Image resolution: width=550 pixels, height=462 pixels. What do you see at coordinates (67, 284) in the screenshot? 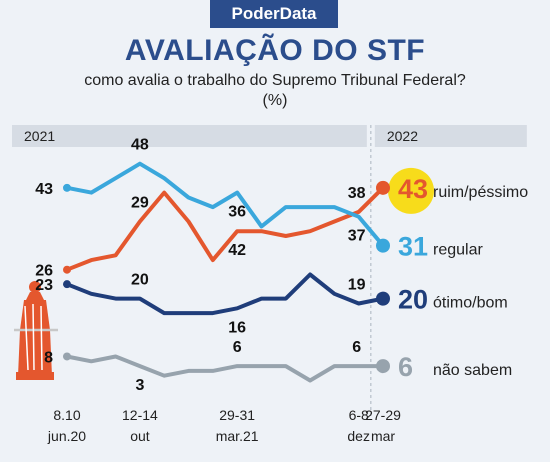
I see `series-start-point-otimo` at bounding box center [67, 284].